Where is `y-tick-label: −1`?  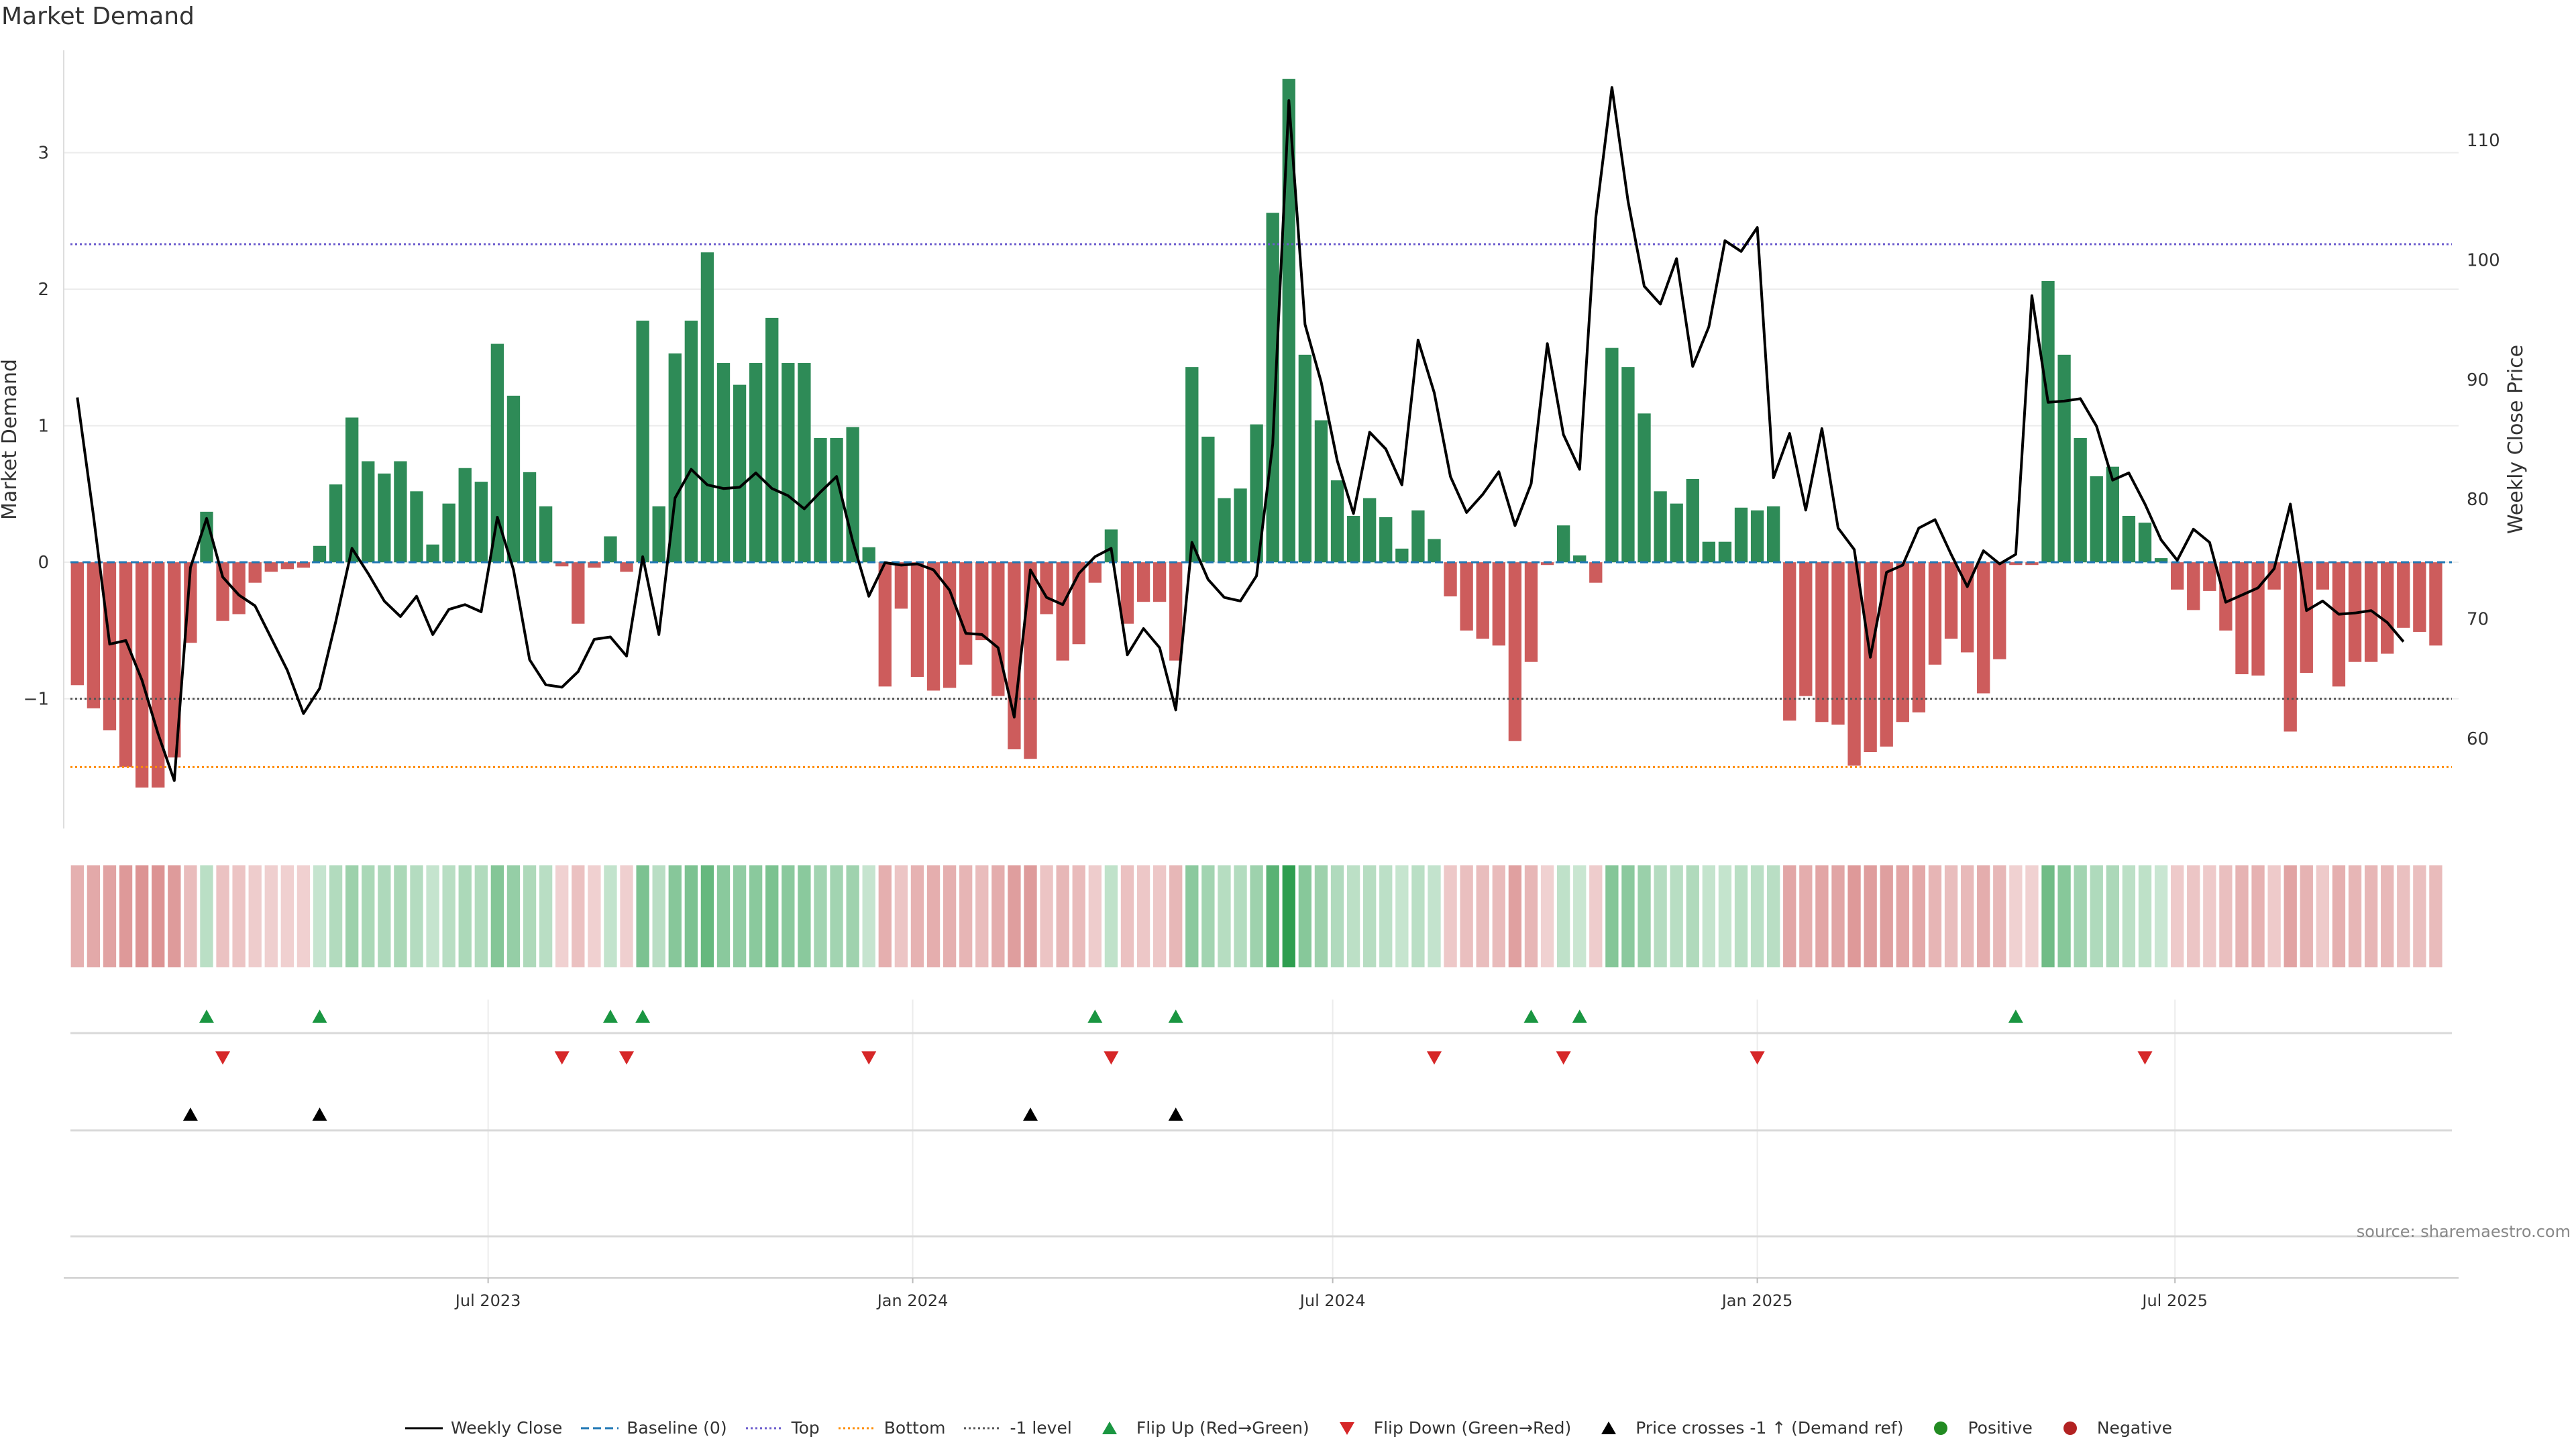 y-tick-label: −1 is located at coordinates (36, 700).